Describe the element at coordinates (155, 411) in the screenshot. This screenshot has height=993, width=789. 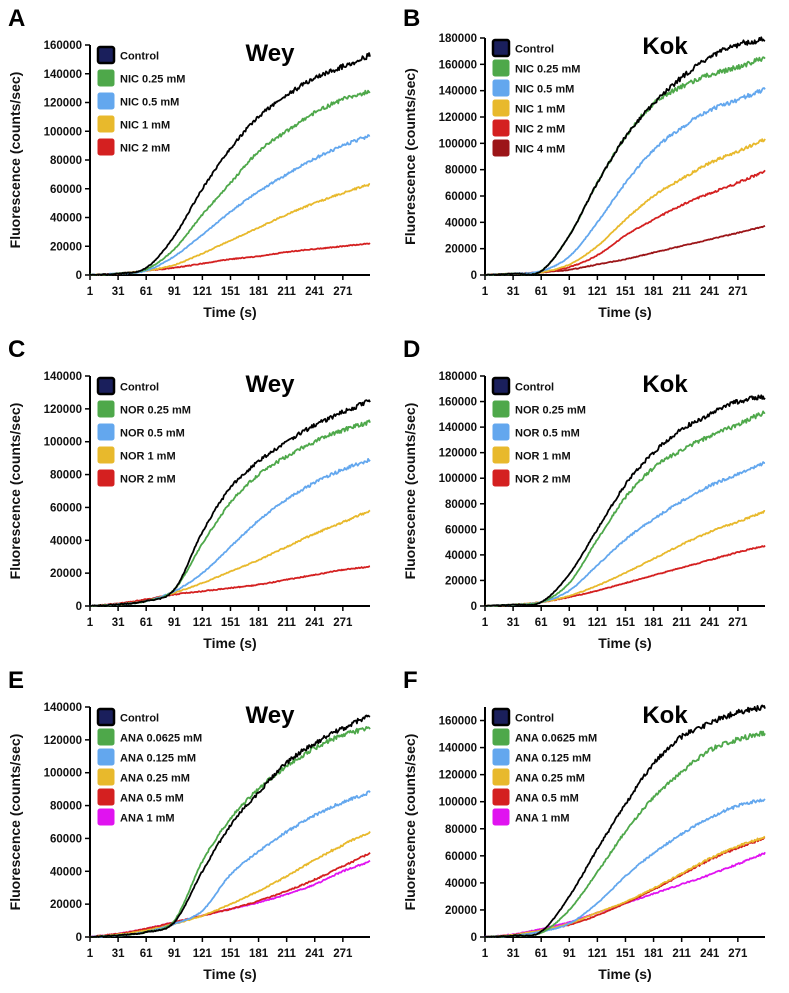
I see `legend-label: NOR 0.25 mM` at that location.